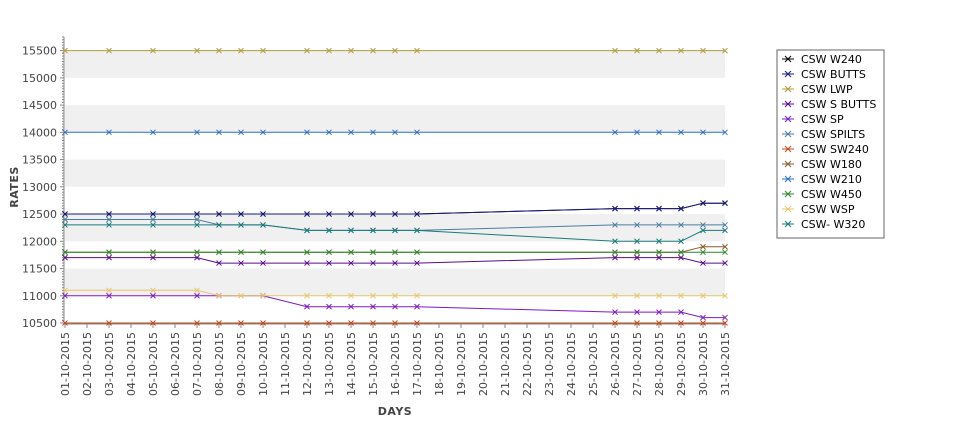 The height and width of the screenshot is (429, 975). What do you see at coordinates (835, 149) in the screenshot?
I see `legend-label: CSW SW240` at bounding box center [835, 149].